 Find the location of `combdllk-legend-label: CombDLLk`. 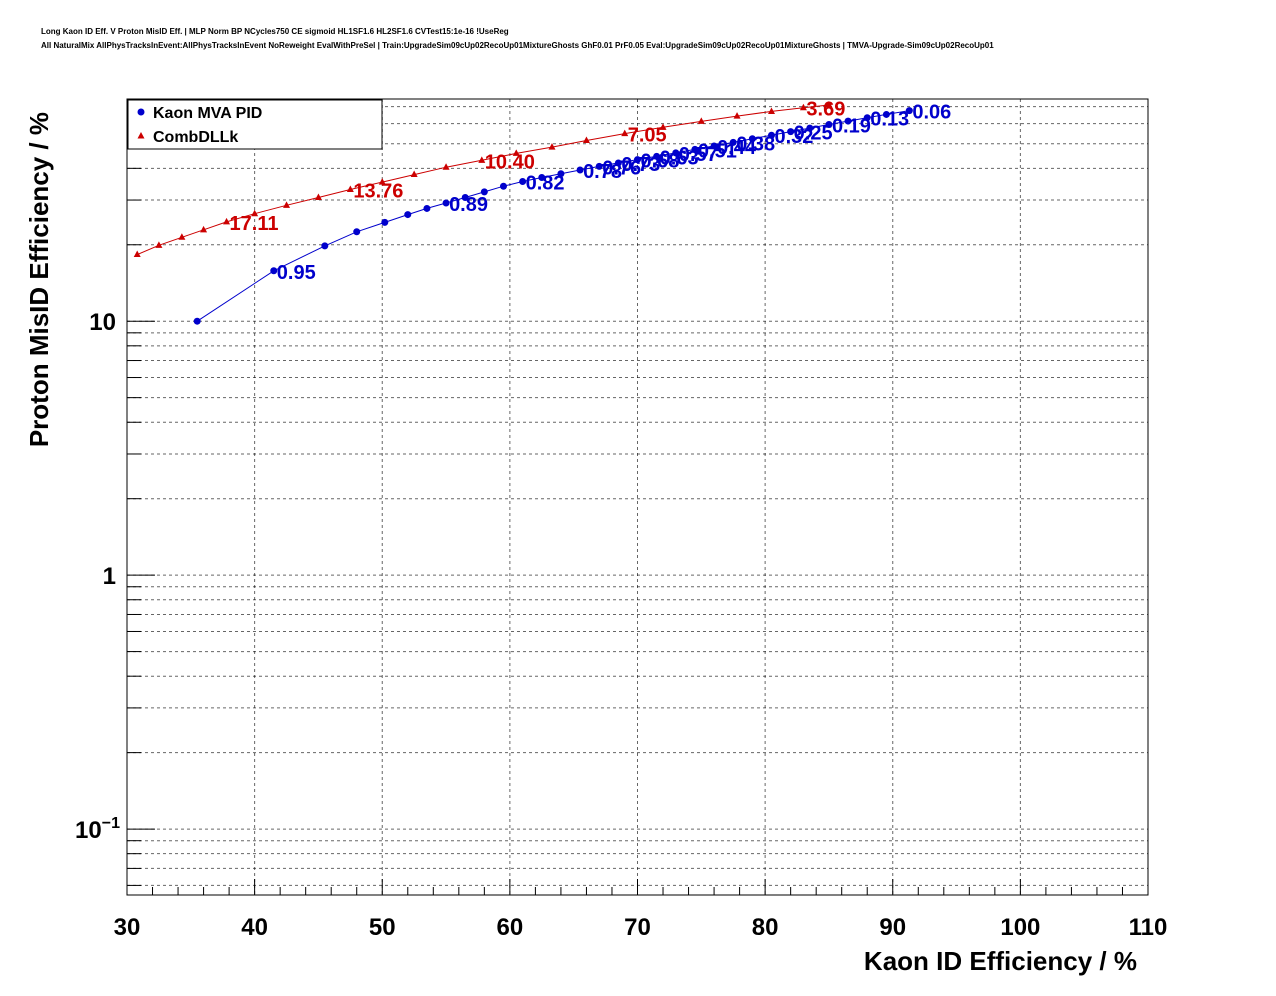

combdllk-legend-label: CombDLLk is located at coordinates (195, 137).